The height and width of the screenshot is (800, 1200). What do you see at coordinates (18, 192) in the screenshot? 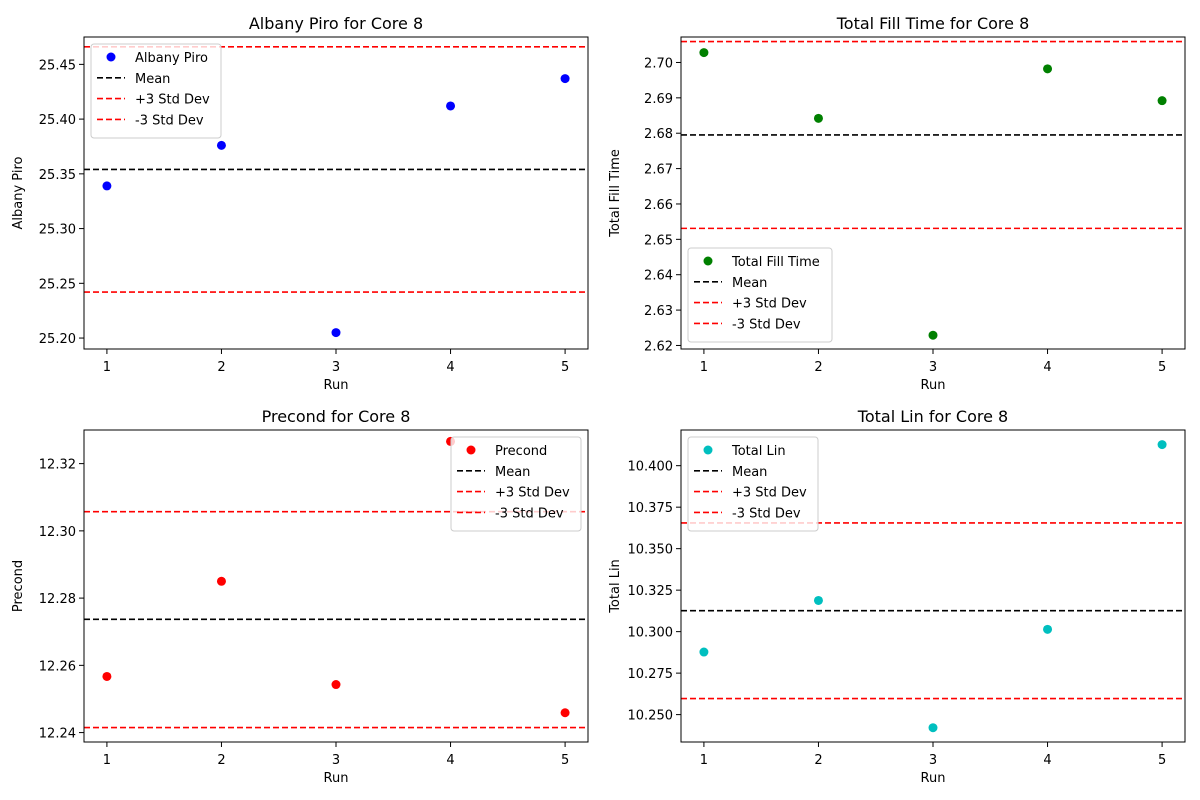
I see `y-axis-label: Albany Piro` at bounding box center [18, 192].